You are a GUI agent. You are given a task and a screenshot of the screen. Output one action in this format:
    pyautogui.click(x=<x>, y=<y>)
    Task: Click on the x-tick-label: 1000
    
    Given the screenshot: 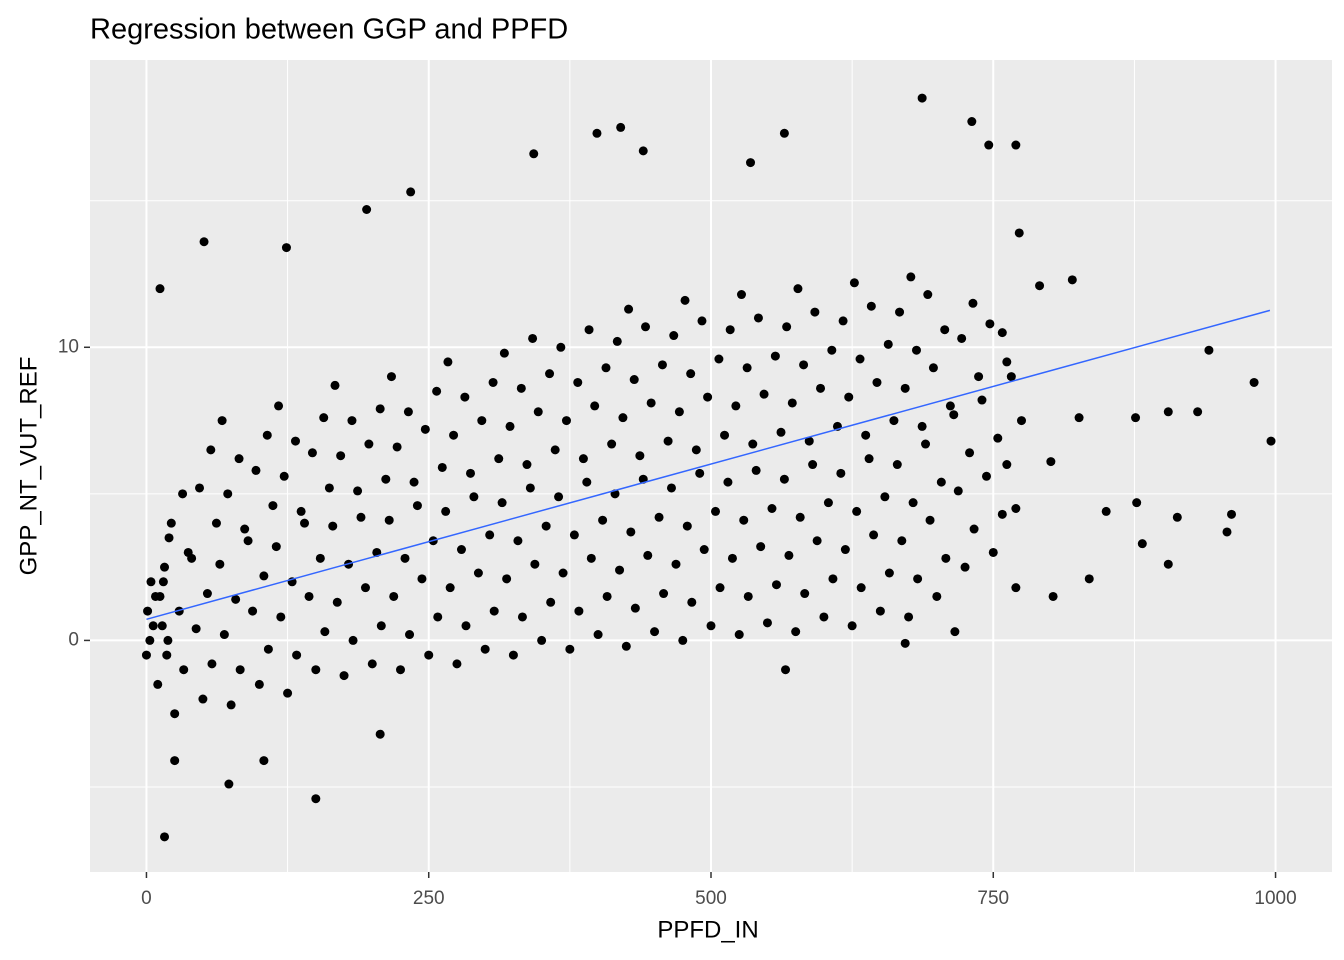 What is the action you would take?
    pyautogui.click(x=1275, y=898)
    